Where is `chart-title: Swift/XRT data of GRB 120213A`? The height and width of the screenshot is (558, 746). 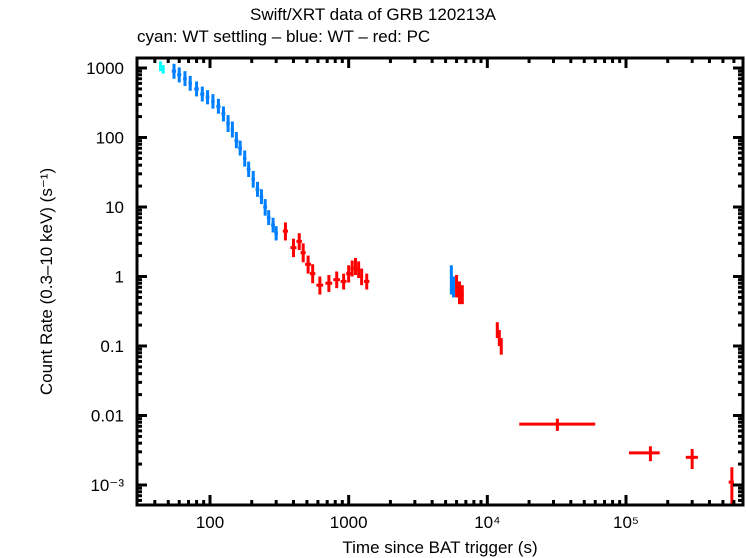 chart-title: Swift/XRT data of GRB 120213A is located at coordinates (372, 14).